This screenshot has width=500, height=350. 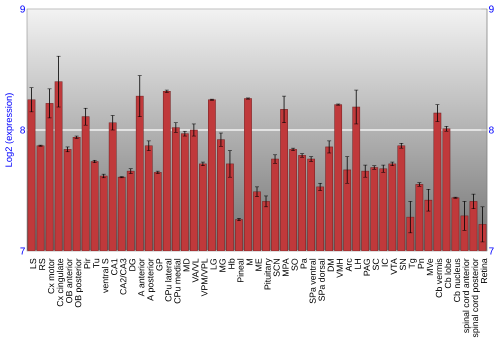 What do you see at coordinates (9, 130) in the screenshot?
I see `y-axis-title: Log2 (expression)` at bounding box center [9, 130].